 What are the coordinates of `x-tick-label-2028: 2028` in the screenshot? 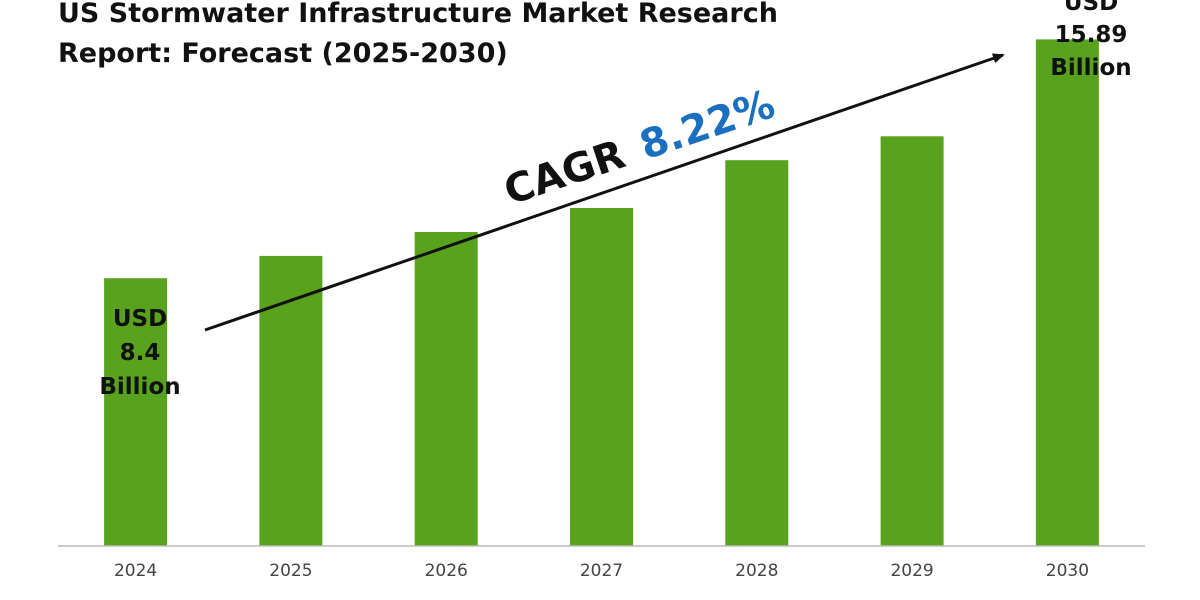 It's located at (756, 571).